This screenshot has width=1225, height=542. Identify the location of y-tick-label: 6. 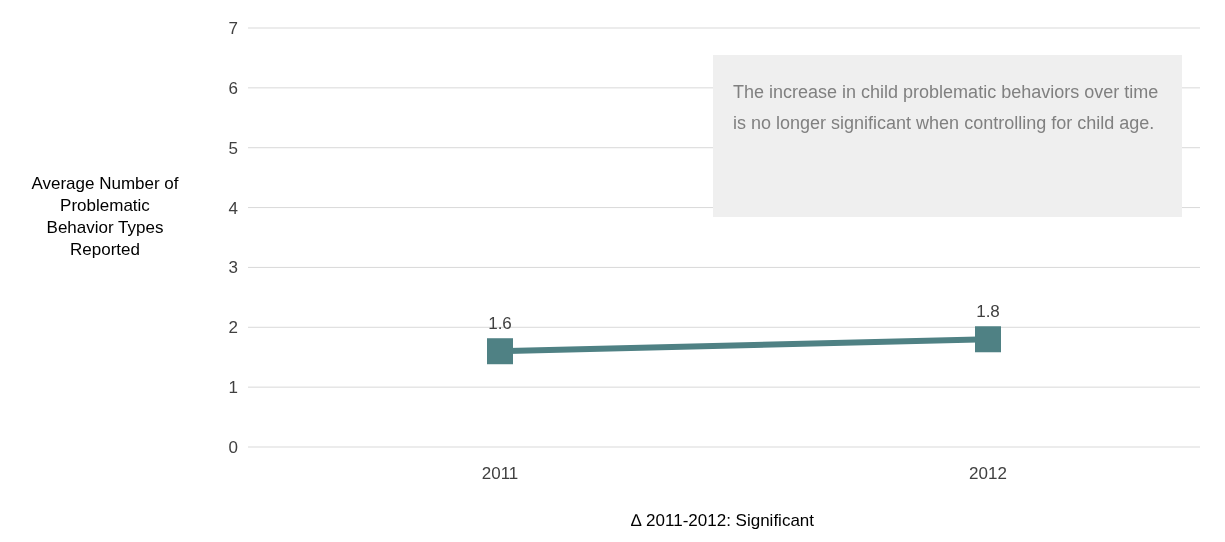
(233, 88).